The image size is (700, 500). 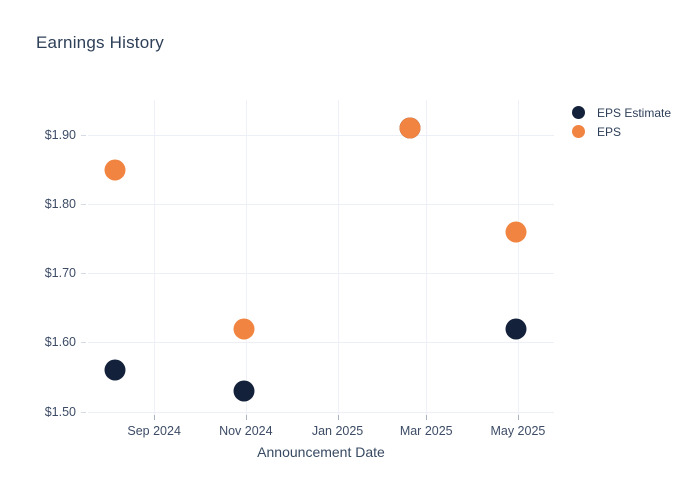 I want to click on x-tick-label: May 2025, so click(x=518, y=431).